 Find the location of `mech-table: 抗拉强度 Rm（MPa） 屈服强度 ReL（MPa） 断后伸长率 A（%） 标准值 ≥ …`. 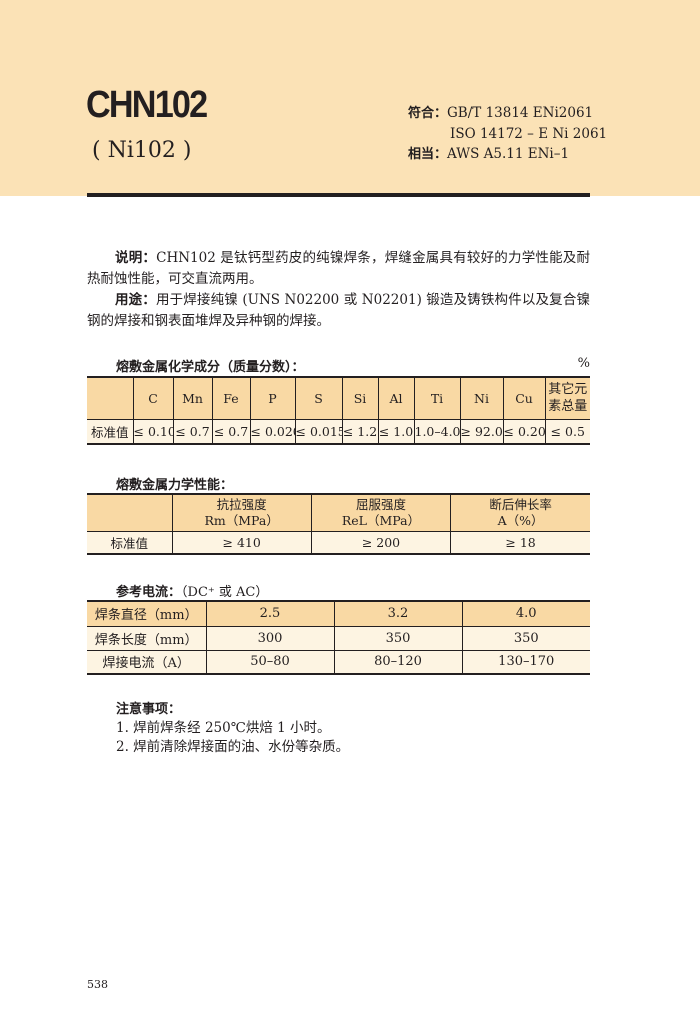

mech-table: 抗拉强度 Rm（MPa） 屈服强度 ReL（MPa） 断后伸长率 A（%） 标准值 ≥ … is located at coordinates (338, 524).